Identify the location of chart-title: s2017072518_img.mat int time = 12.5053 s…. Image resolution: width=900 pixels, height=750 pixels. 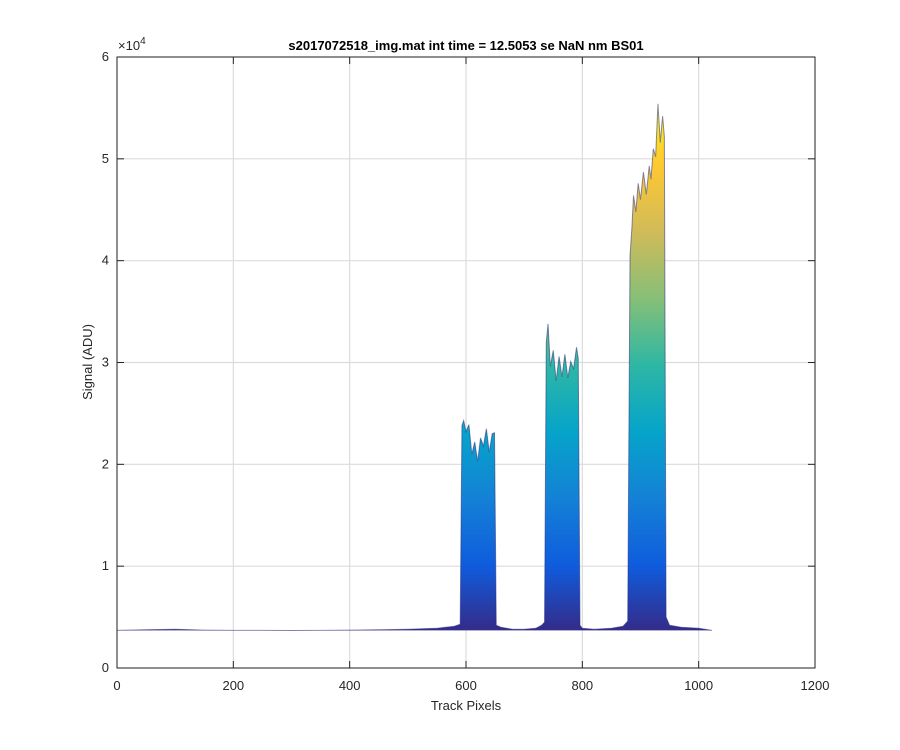
(465, 45).